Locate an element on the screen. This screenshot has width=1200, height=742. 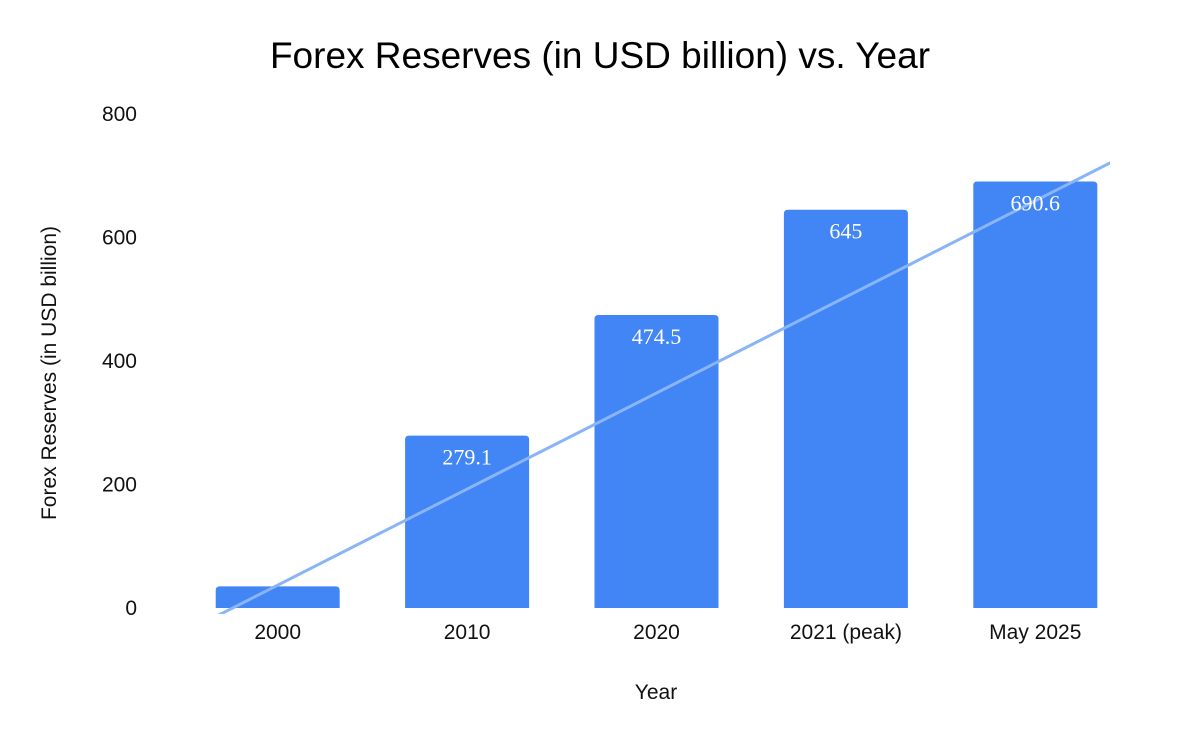
y-tick-label: 200 is located at coordinates (119, 485).